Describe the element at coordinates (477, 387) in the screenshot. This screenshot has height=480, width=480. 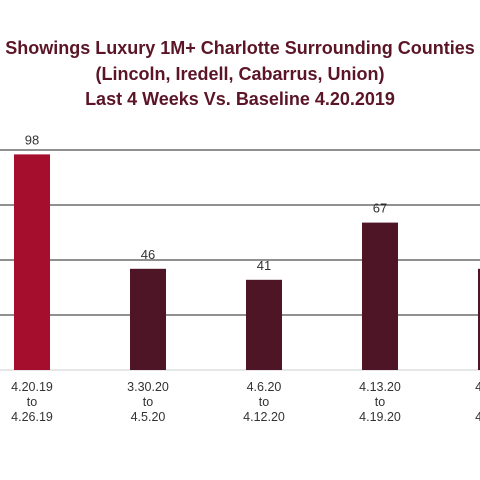
I see `x-tick-label: 4.20.20` at that location.